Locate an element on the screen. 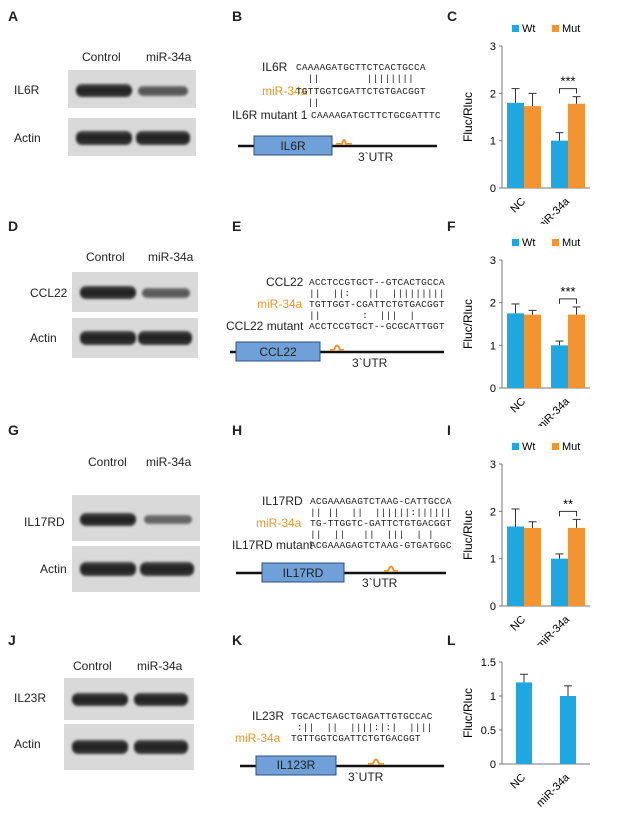  wt-name: IL6R is located at coordinates (275, 67).